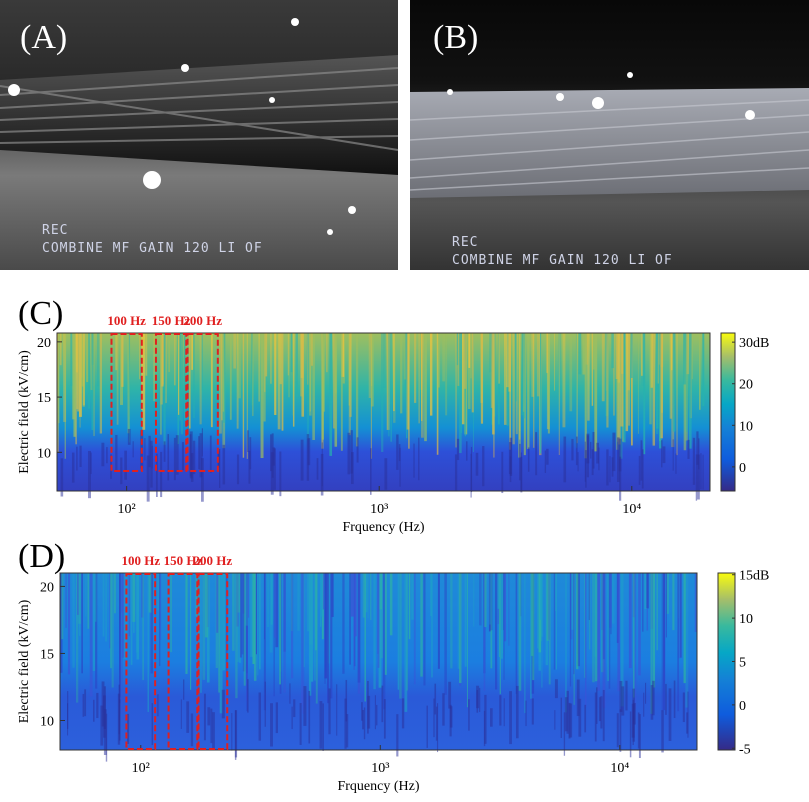  What do you see at coordinates (183, 560) in the screenshot?
I see `highlight-label: 150 Hz` at bounding box center [183, 560].